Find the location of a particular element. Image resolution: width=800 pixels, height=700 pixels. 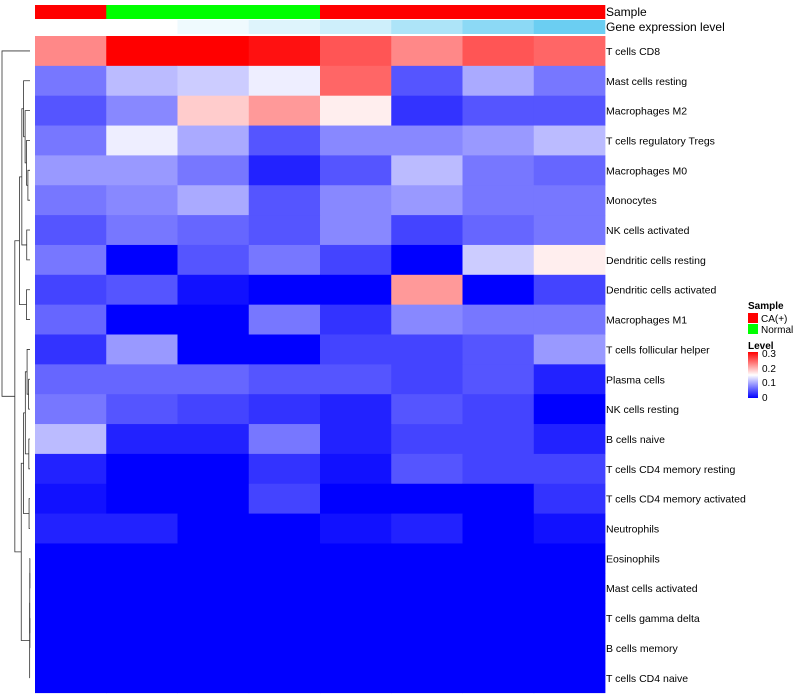

legend-swatch-ca is located at coordinates (753, 318).